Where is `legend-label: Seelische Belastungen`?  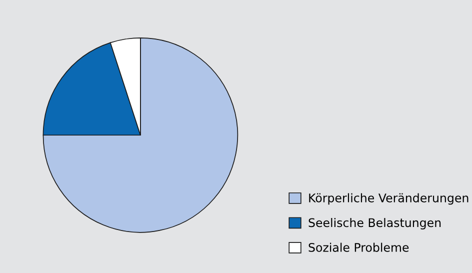
legend-label: Seelische Belastungen is located at coordinates (374, 224).